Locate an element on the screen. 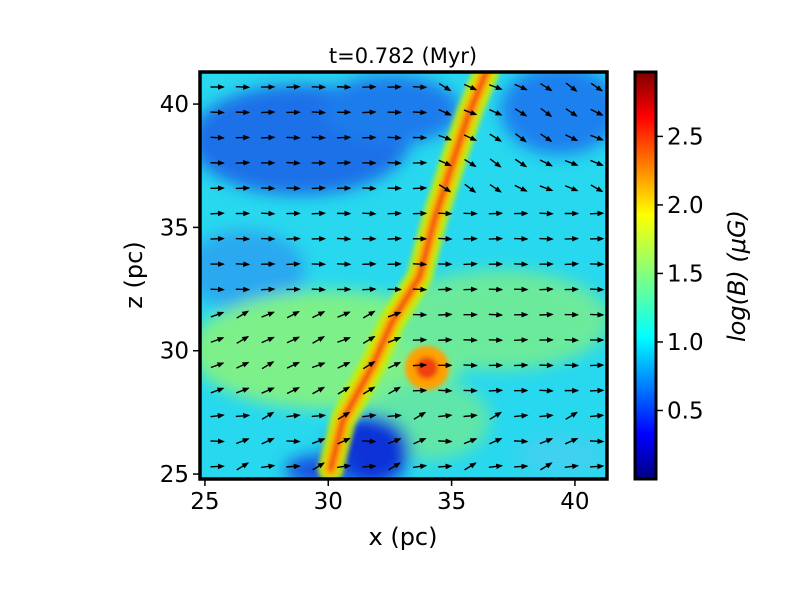 Image resolution: width=800 pixels, height=600 pixels. colorbar-ticks: 0.5 1.0 1.5 2.0 2.5 is located at coordinates (680, 274).